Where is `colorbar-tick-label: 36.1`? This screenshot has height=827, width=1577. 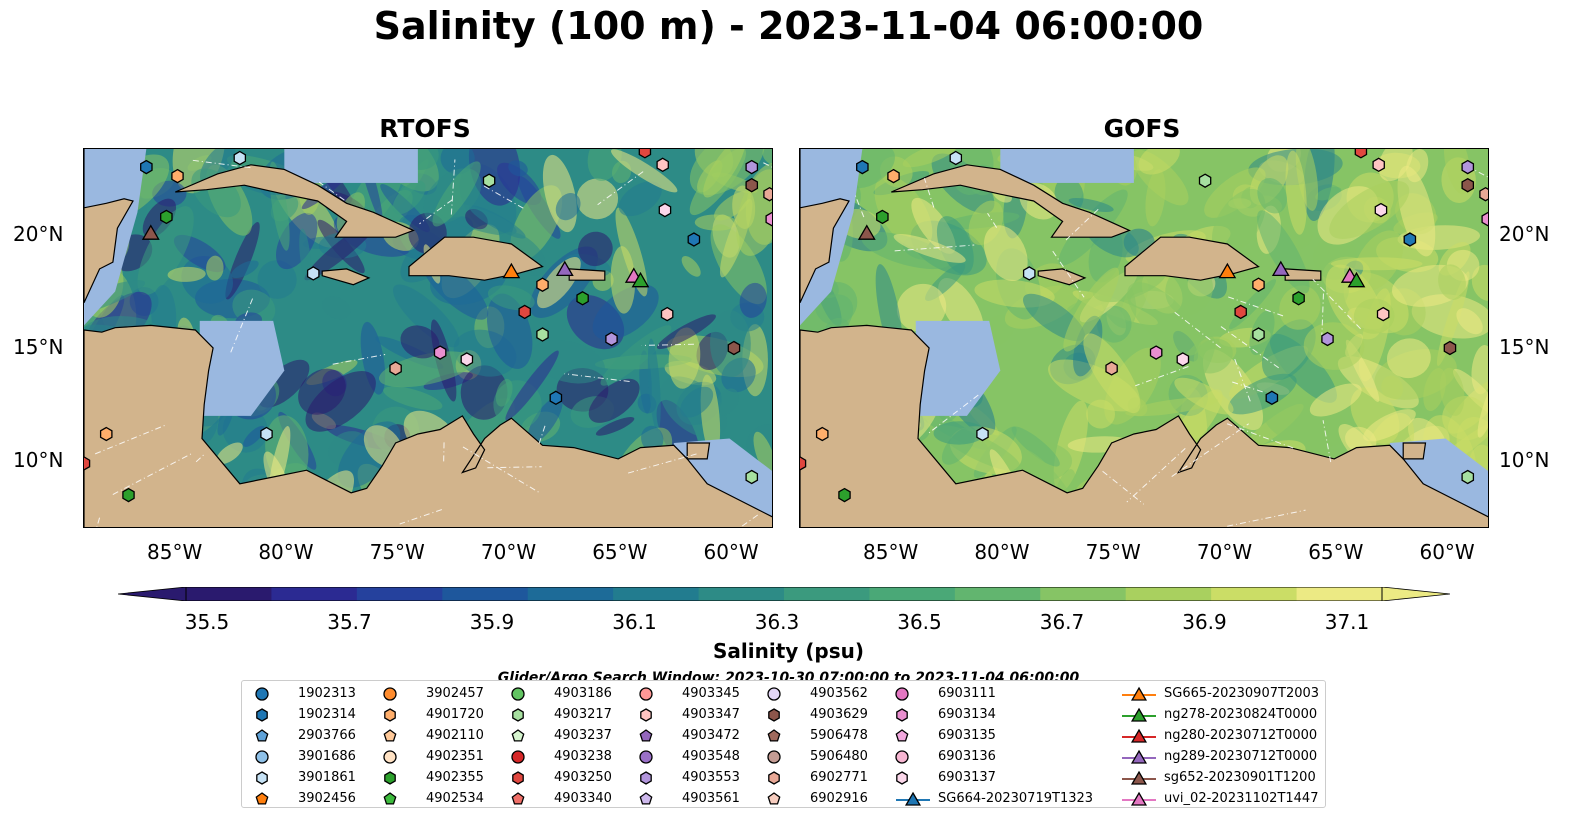
colorbar-tick-label: 36.1 is located at coordinates (634, 622).